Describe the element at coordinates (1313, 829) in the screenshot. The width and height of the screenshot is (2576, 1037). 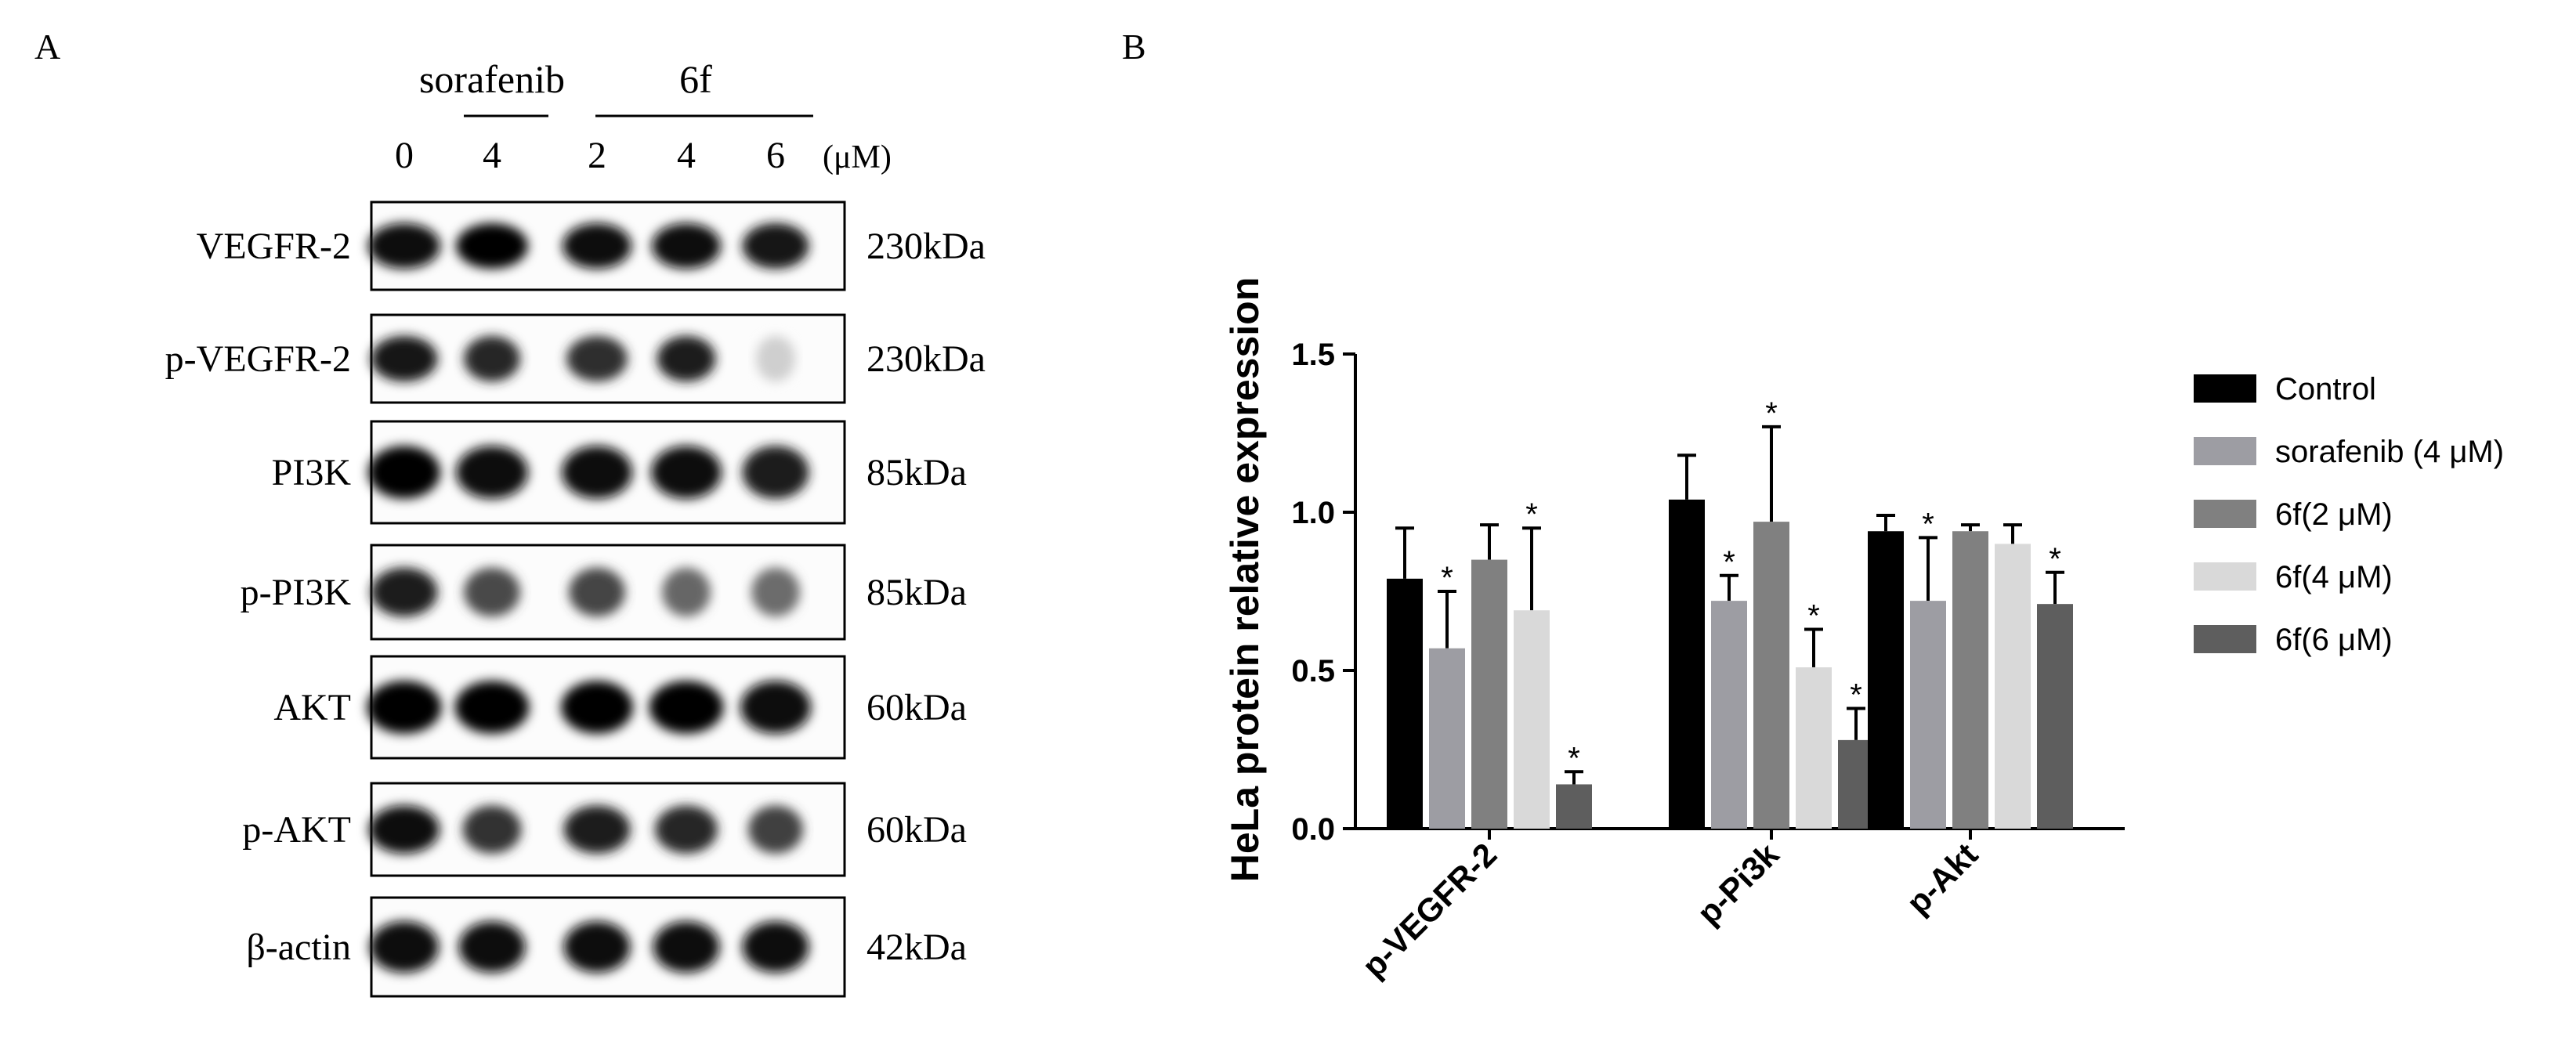
I see `y-tick-label: 0.0` at that location.